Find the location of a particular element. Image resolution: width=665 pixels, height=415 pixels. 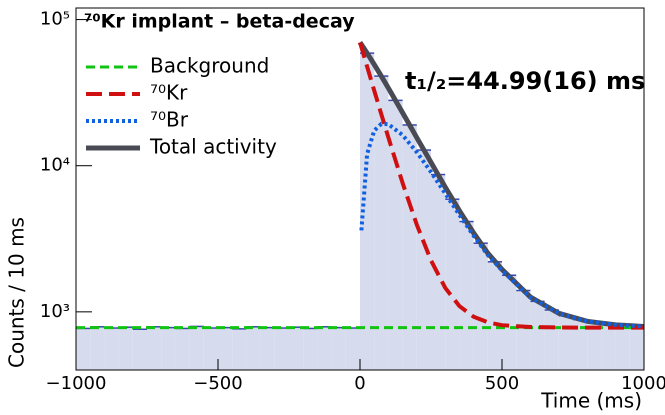

y-axis-label: Counts / 10 ms is located at coordinates (17, 292).